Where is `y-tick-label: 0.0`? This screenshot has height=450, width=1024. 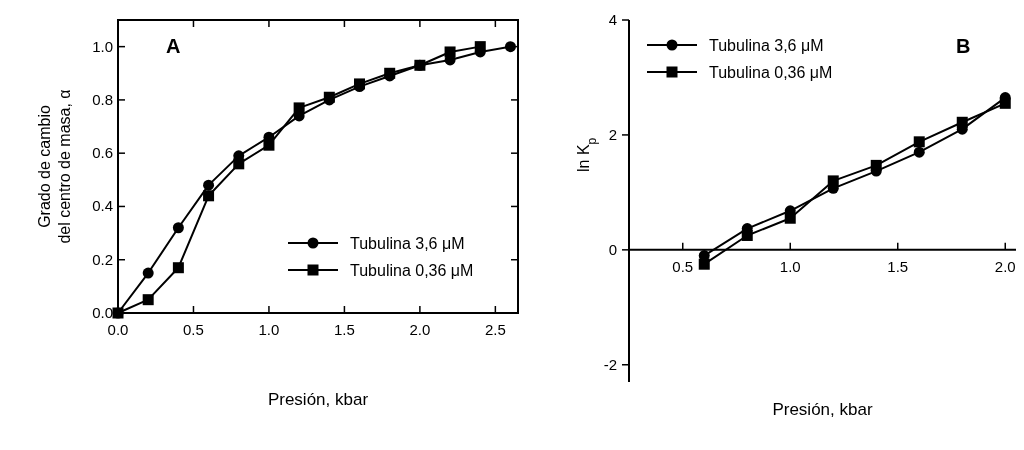
y-tick-label: 0.0 is located at coordinates (102, 312).